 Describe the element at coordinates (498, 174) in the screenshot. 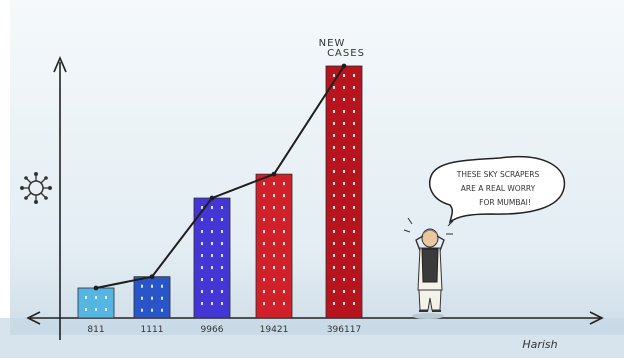

I see `speech-bubble-line-1: THESE SKY SCRAPERS` at that location.